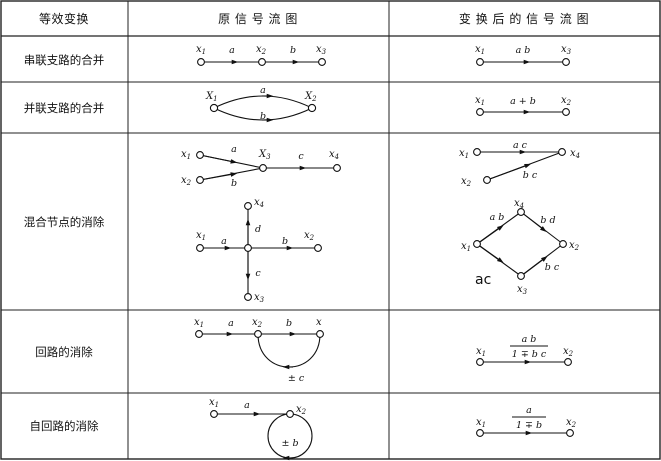 The height and width of the screenshot is (461, 661). I want to click on mixed-orig-a-gain-b: b, so click(234, 183).